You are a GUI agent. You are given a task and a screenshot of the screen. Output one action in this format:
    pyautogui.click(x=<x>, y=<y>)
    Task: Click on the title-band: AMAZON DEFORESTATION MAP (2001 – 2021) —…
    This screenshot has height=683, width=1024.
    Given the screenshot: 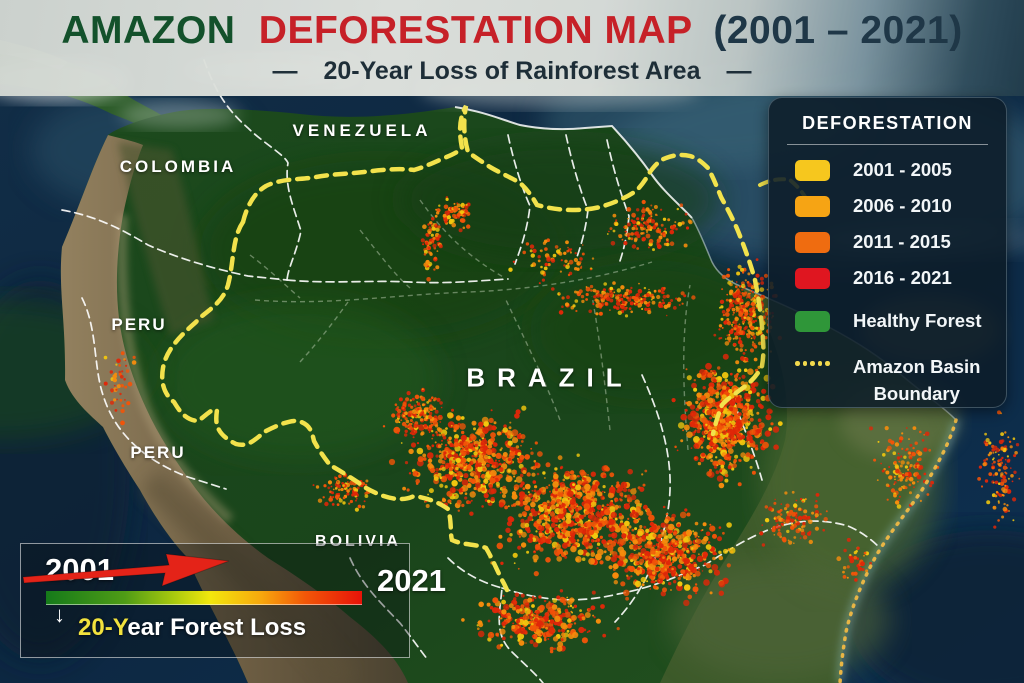 What is the action you would take?
    pyautogui.click(x=512, y=48)
    